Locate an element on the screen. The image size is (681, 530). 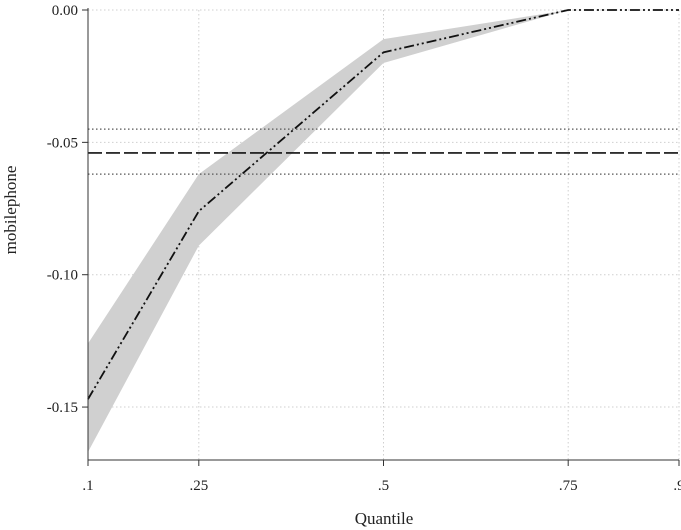
x-tick-label: .1 is located at coordinates (87, 486).